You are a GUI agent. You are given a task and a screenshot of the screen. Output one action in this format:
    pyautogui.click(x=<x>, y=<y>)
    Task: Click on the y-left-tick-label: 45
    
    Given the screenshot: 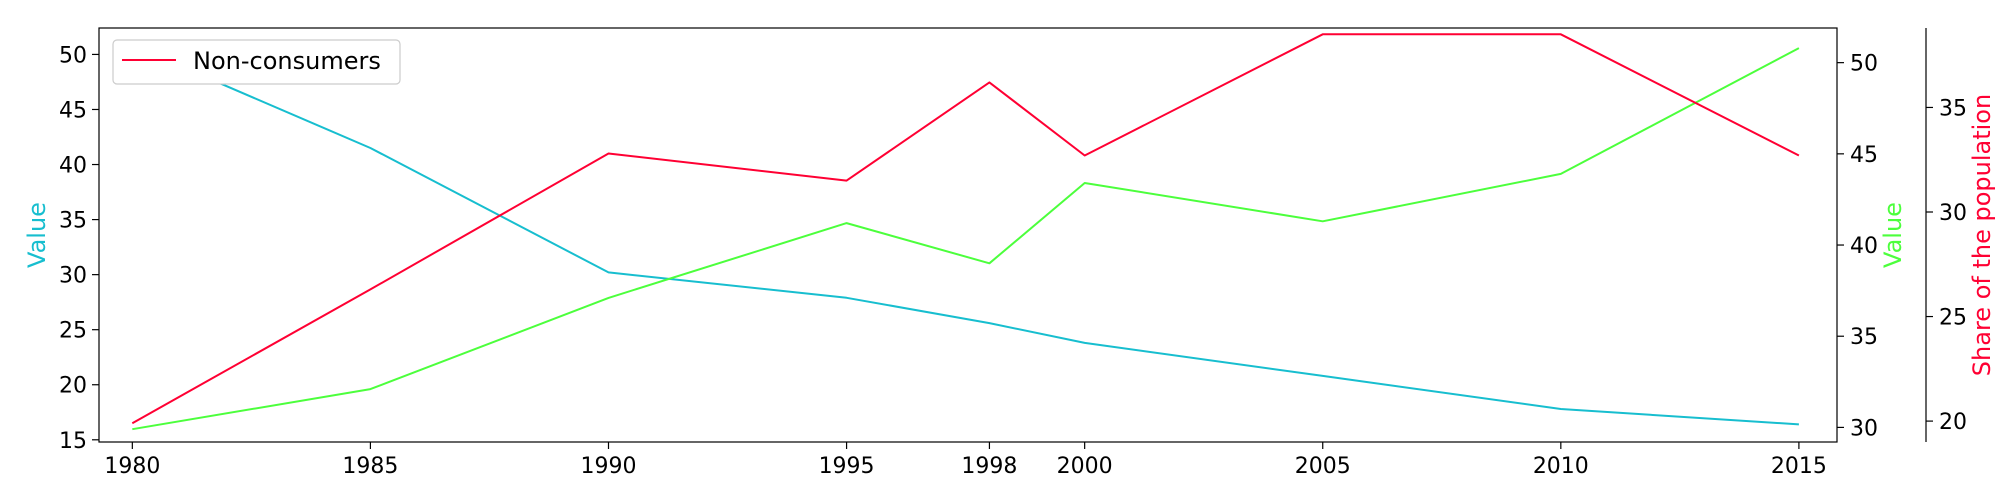 What is the action you would take?
    pyautogui.click(x=73, y=110)
    